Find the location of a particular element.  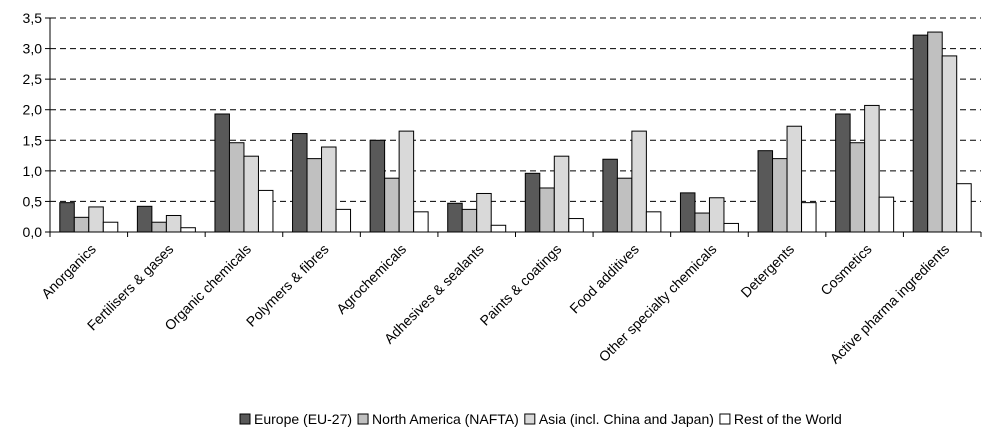

y-tick-label: 0,0 is located at coordinates (33, 232).